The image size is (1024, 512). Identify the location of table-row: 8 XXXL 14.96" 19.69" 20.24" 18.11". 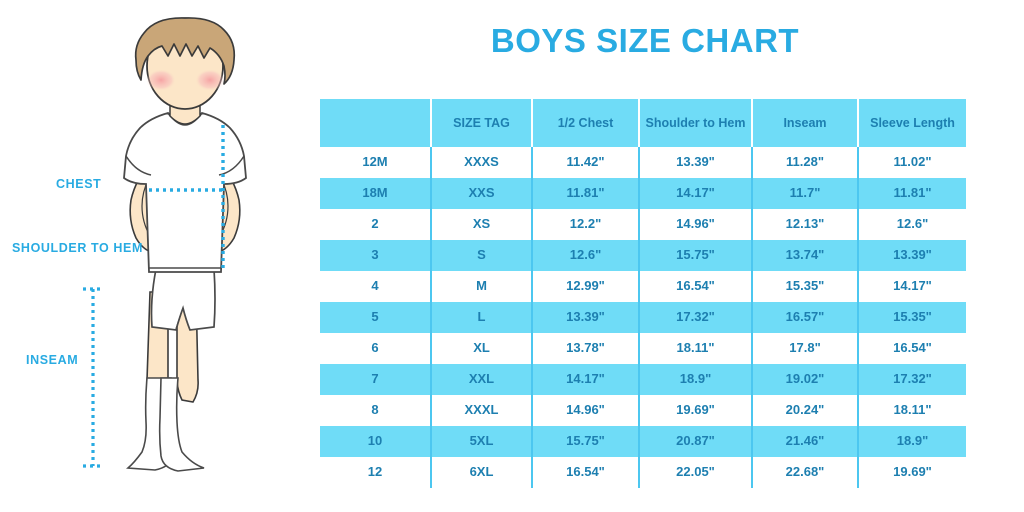
(643, 410).